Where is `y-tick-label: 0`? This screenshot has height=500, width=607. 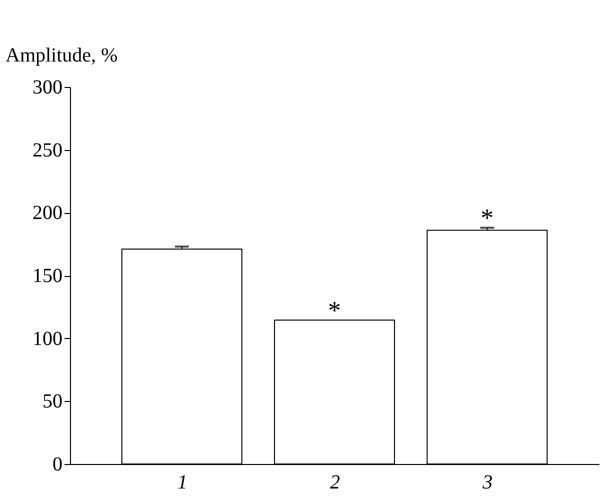
y-tick-label: 0 is located at coordinates (57, 465).